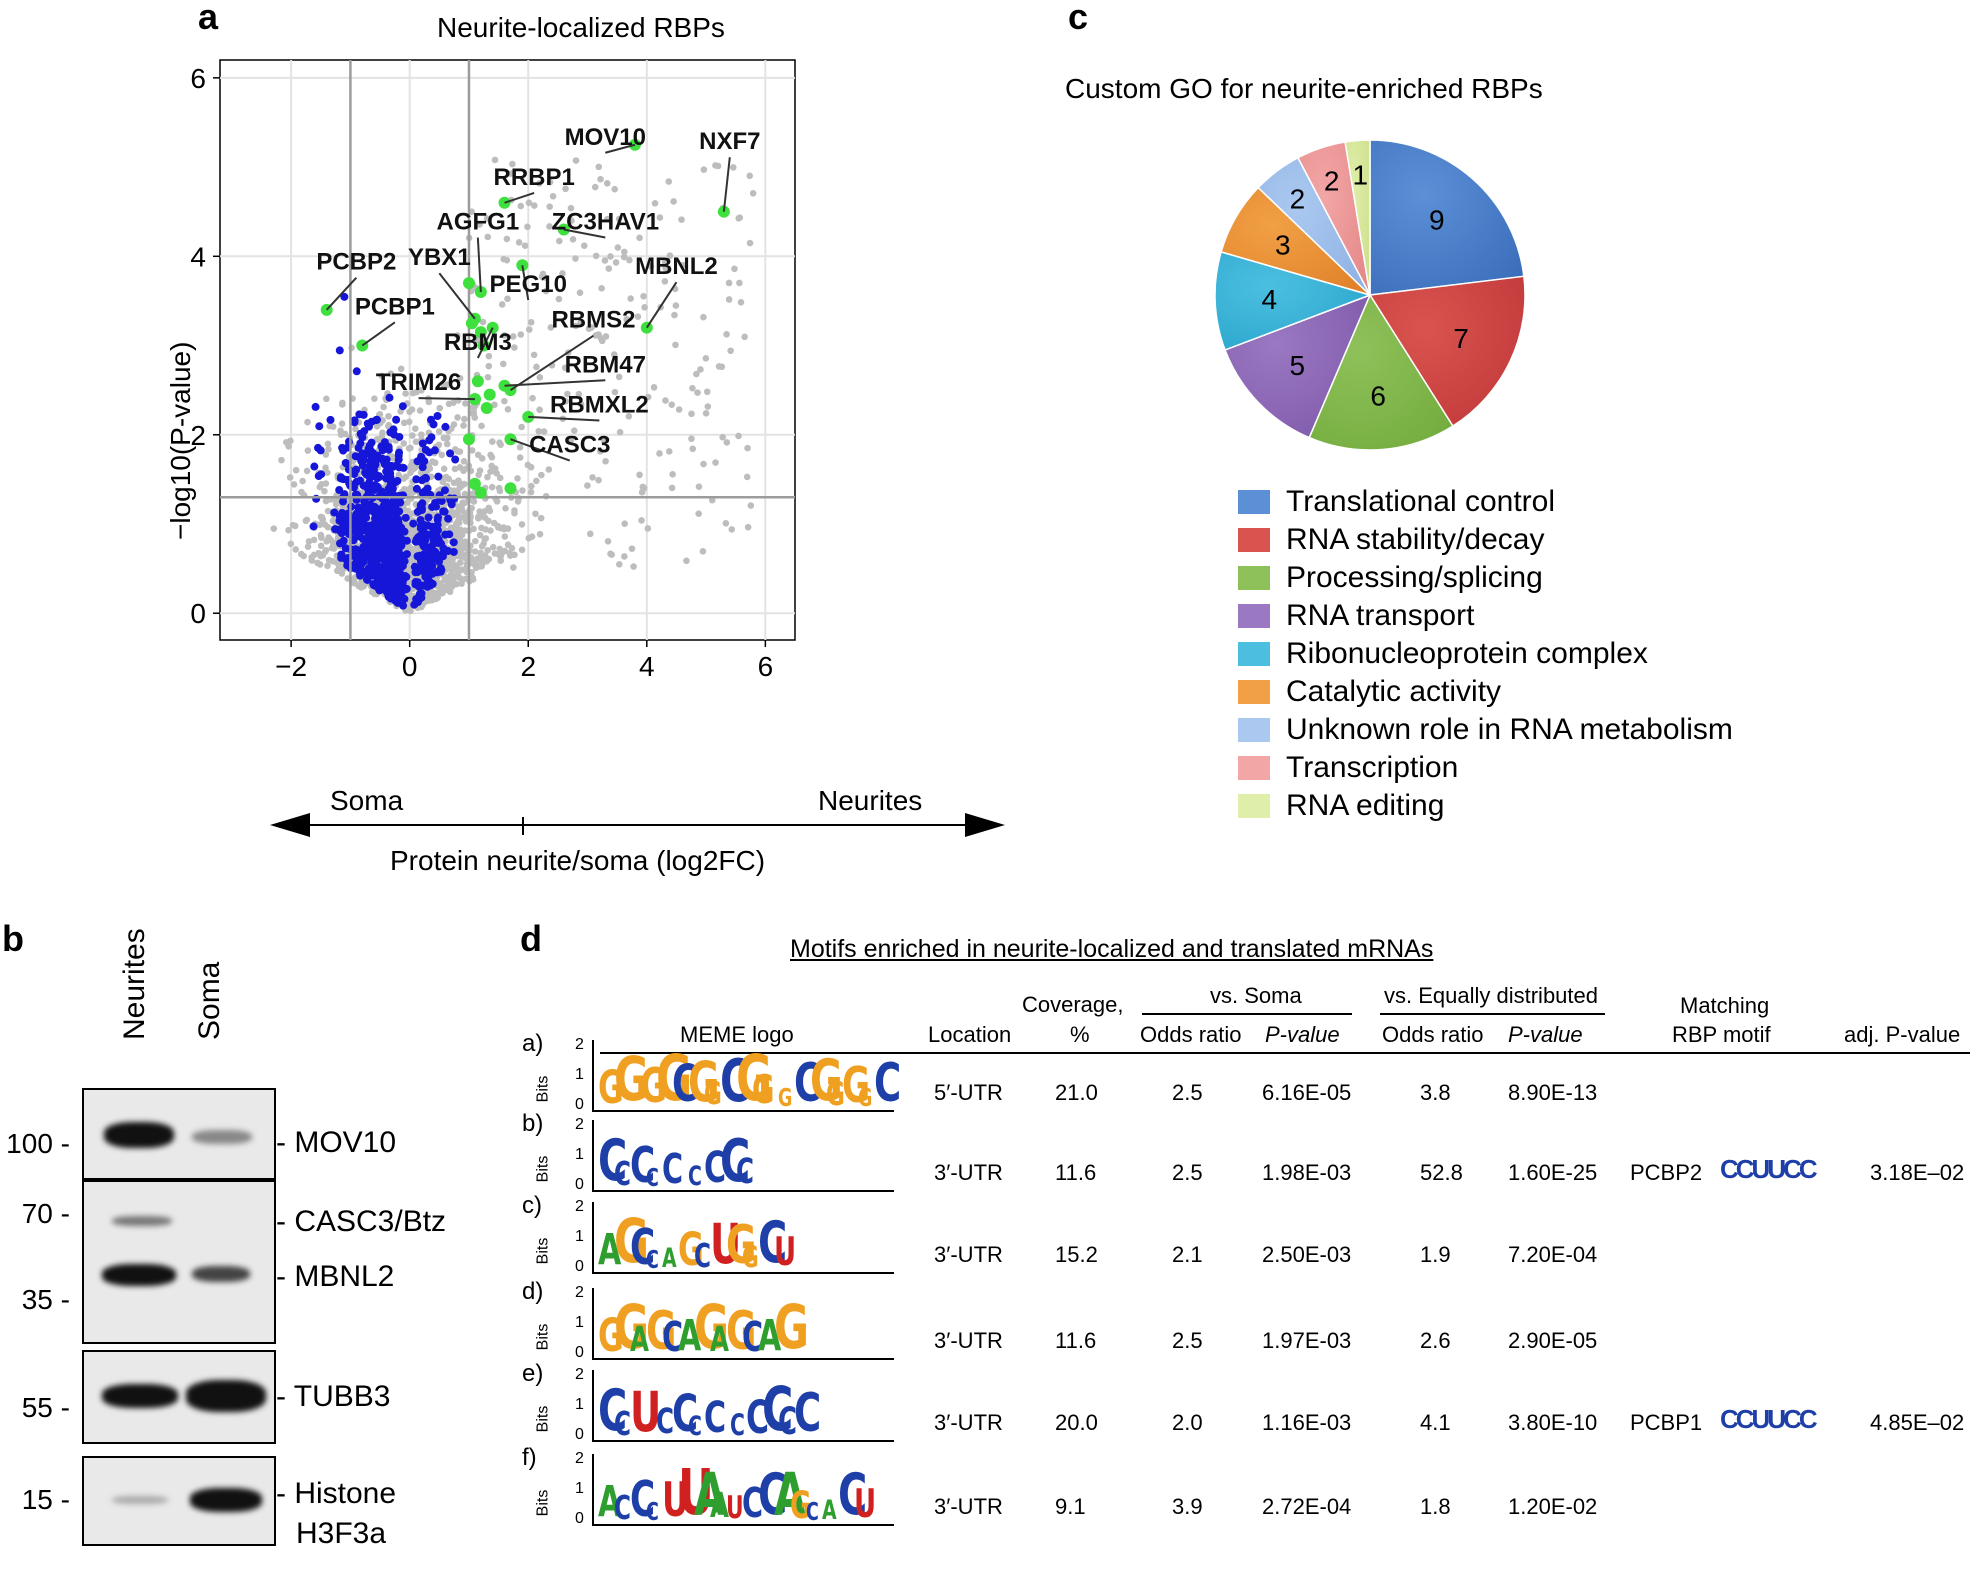 Image resolution: width=1979 pixels, height=1578 pixels. What do you see at coordinates (1298, 198) in the screenshot?
I see `pie-value-label: 2` at bounding box center [1298, 198].